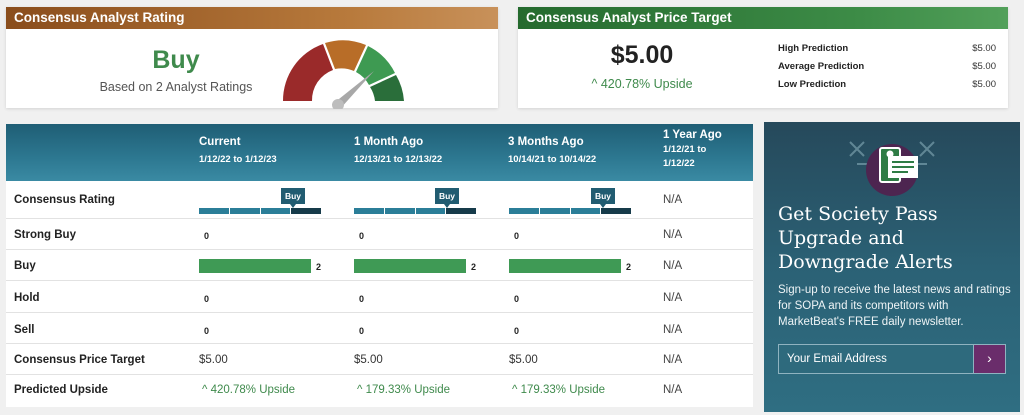 This screenshot has height=415, width=1024. Describe the element at coordinates (692, 149) in the screenshot. I see `column-header-1-year: 1 Year Ago 1/12/21 to 1/12/22` at that location.